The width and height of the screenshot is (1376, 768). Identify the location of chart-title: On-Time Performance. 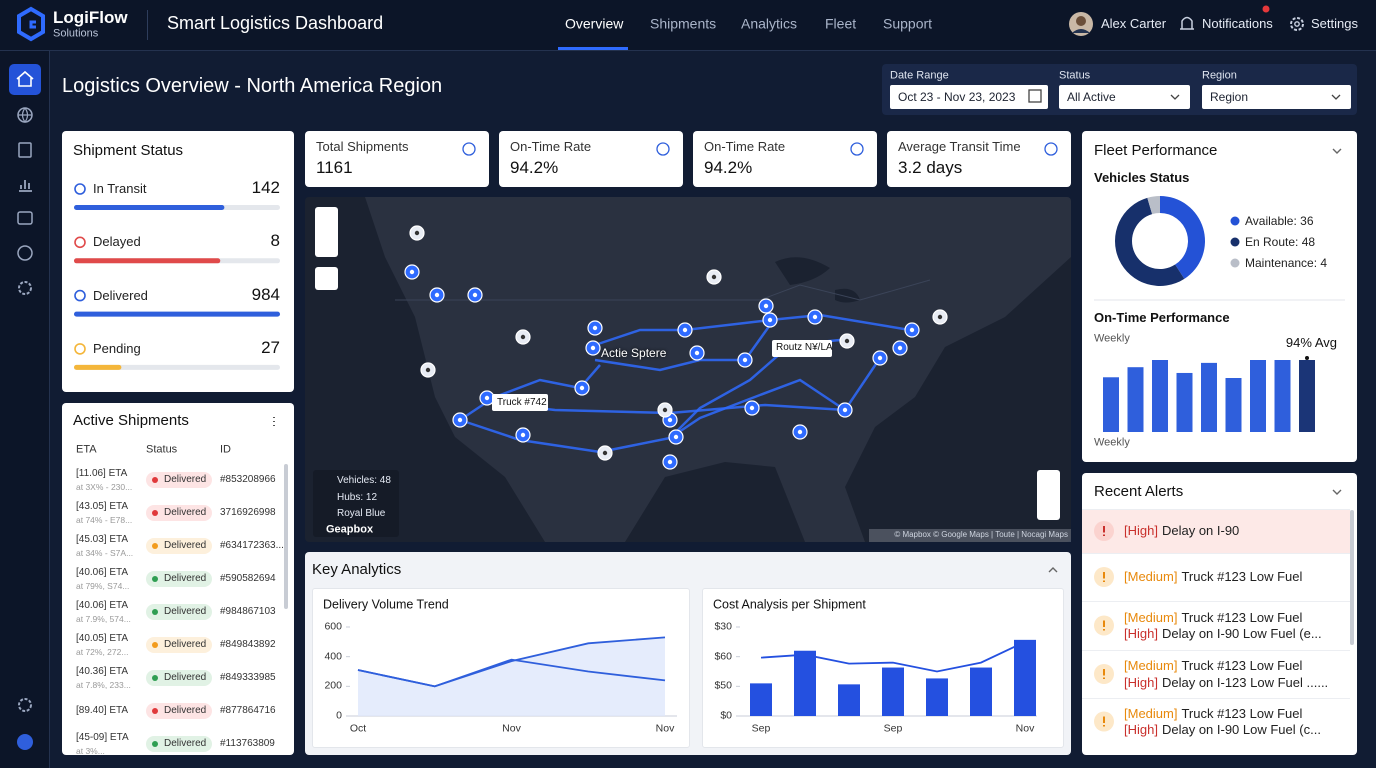
(1162, 318).